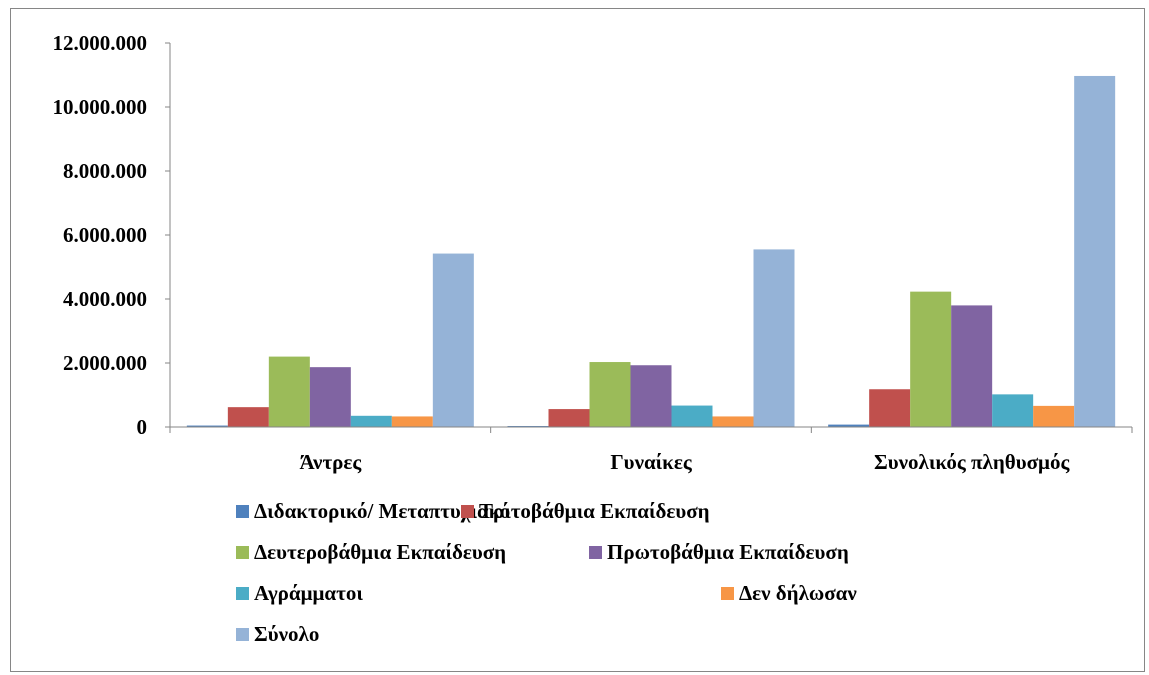 The image size is (1149, 675). I want to click on legend-label: Τριτοβάθμια Εκπαίδευση, so click(594, 511).